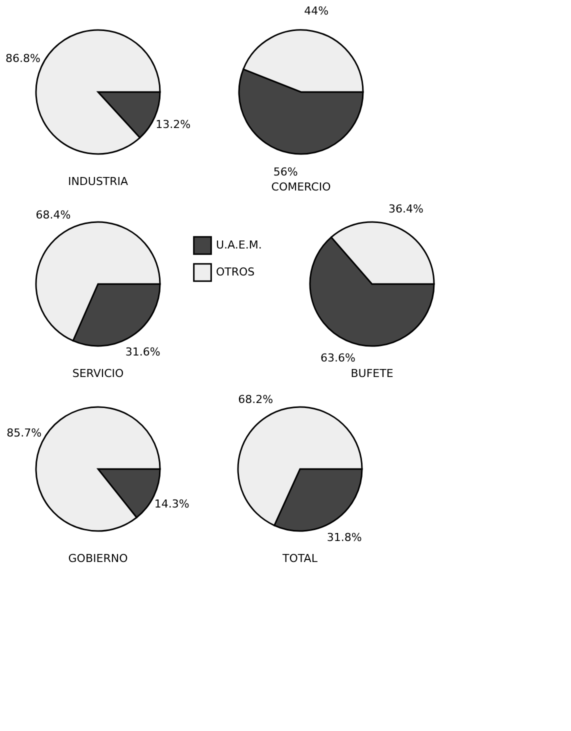 The image size is (571, 731). Describe the element at coordinates (98, 181) in the screenshot. I see `text: INDUSTRIA` at that location.